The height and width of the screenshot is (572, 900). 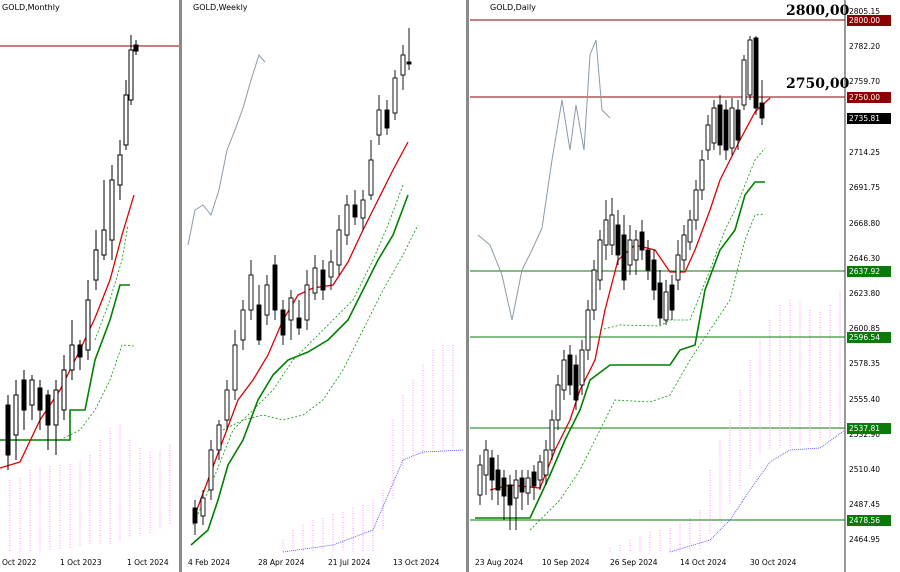 What do you see at coordinates (869, 118) in the screenshot?
I see `current-price-tag: 2735.81` at bounding box center [869, 118].